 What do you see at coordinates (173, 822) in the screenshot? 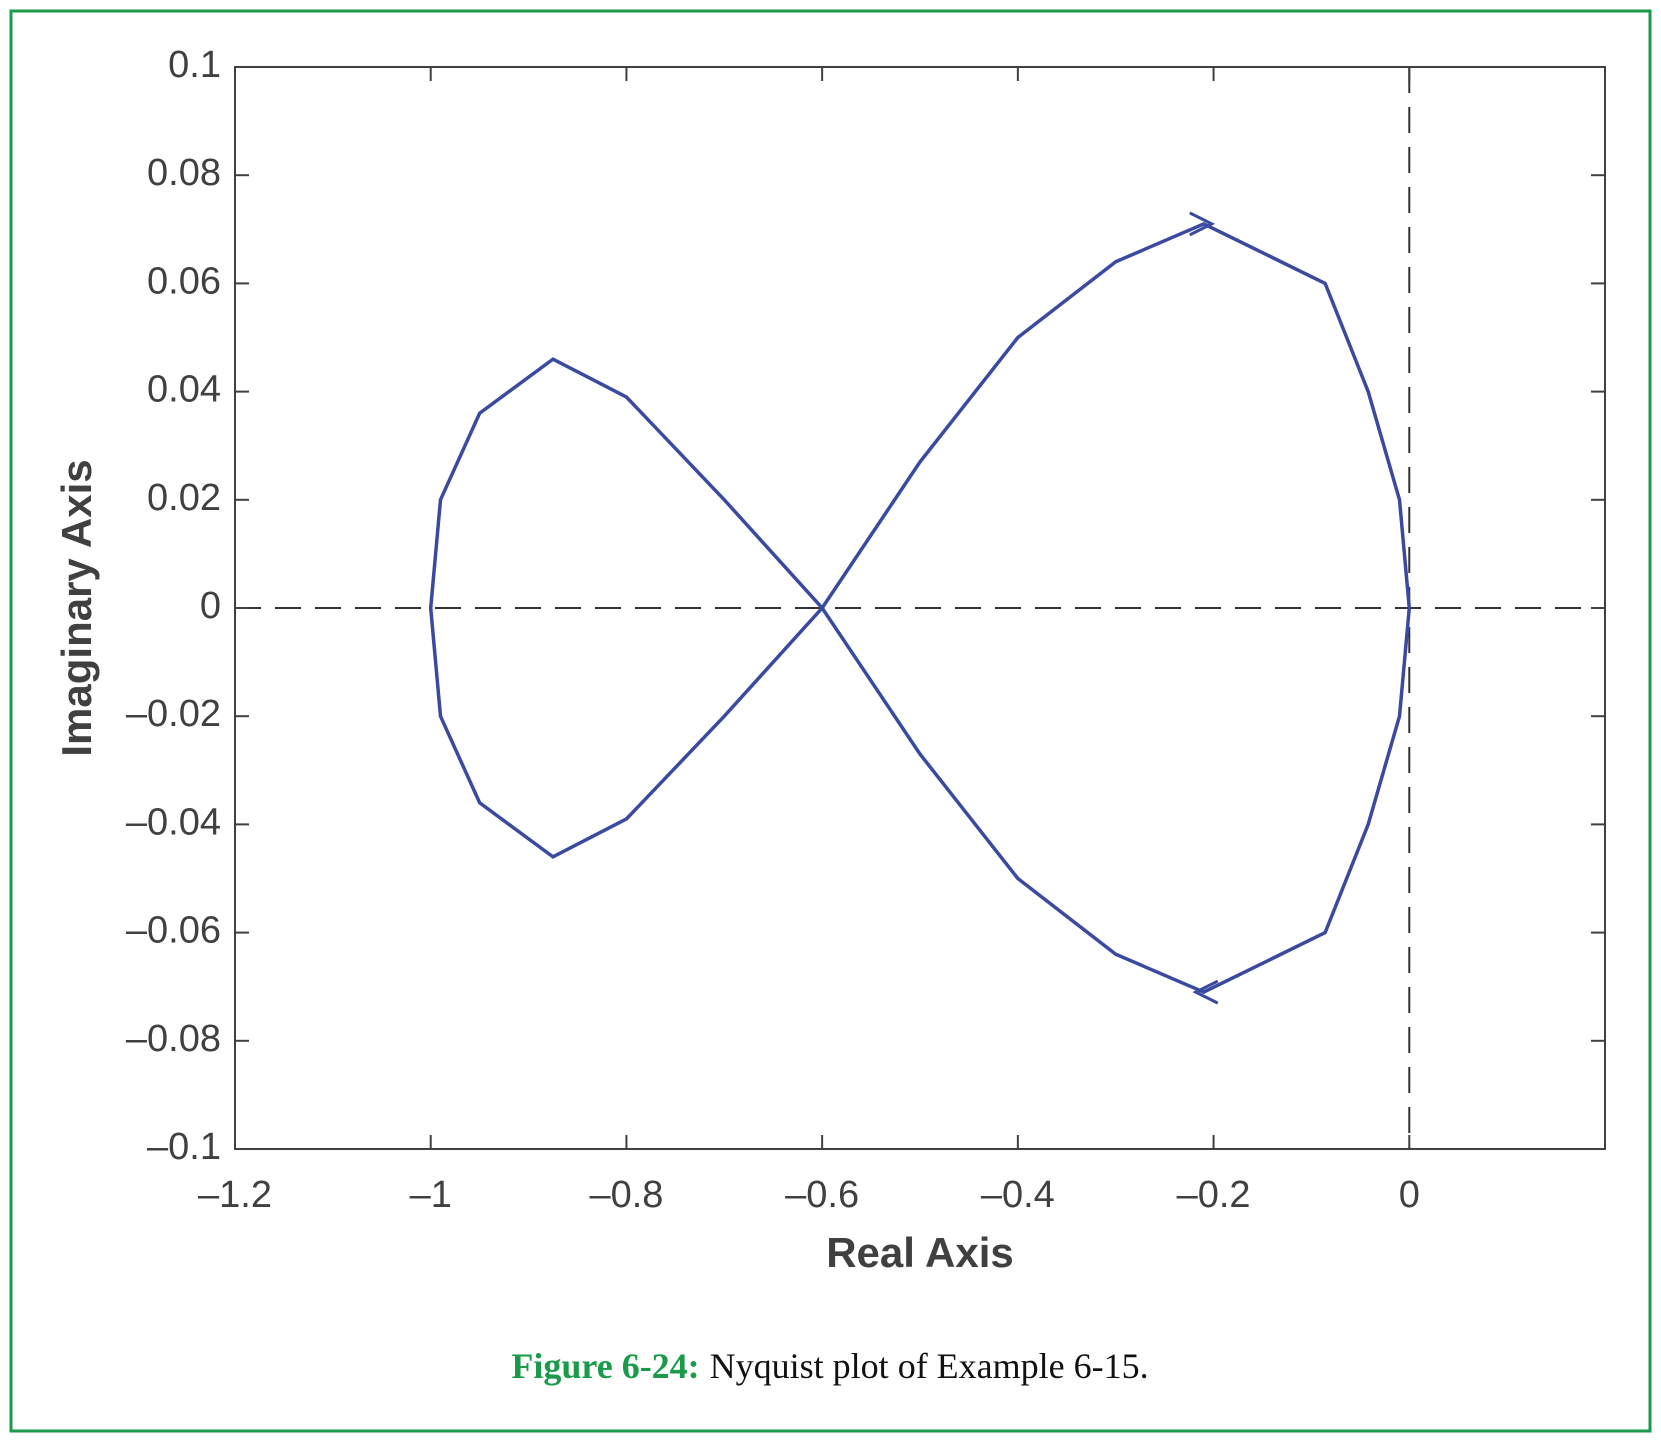
I see `y-tick-label: –0.04` at bounding box center [173, 822].